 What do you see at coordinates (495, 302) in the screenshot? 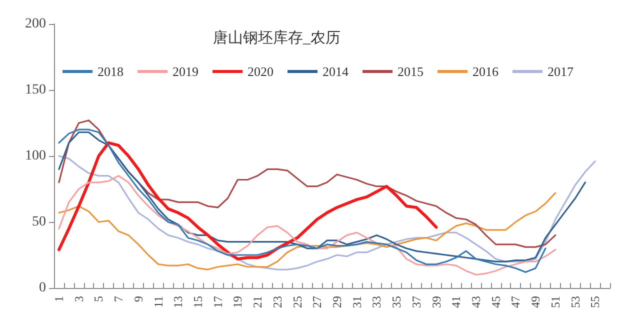
I see `x-tick-label: 45` at bounding box center [495, 302].